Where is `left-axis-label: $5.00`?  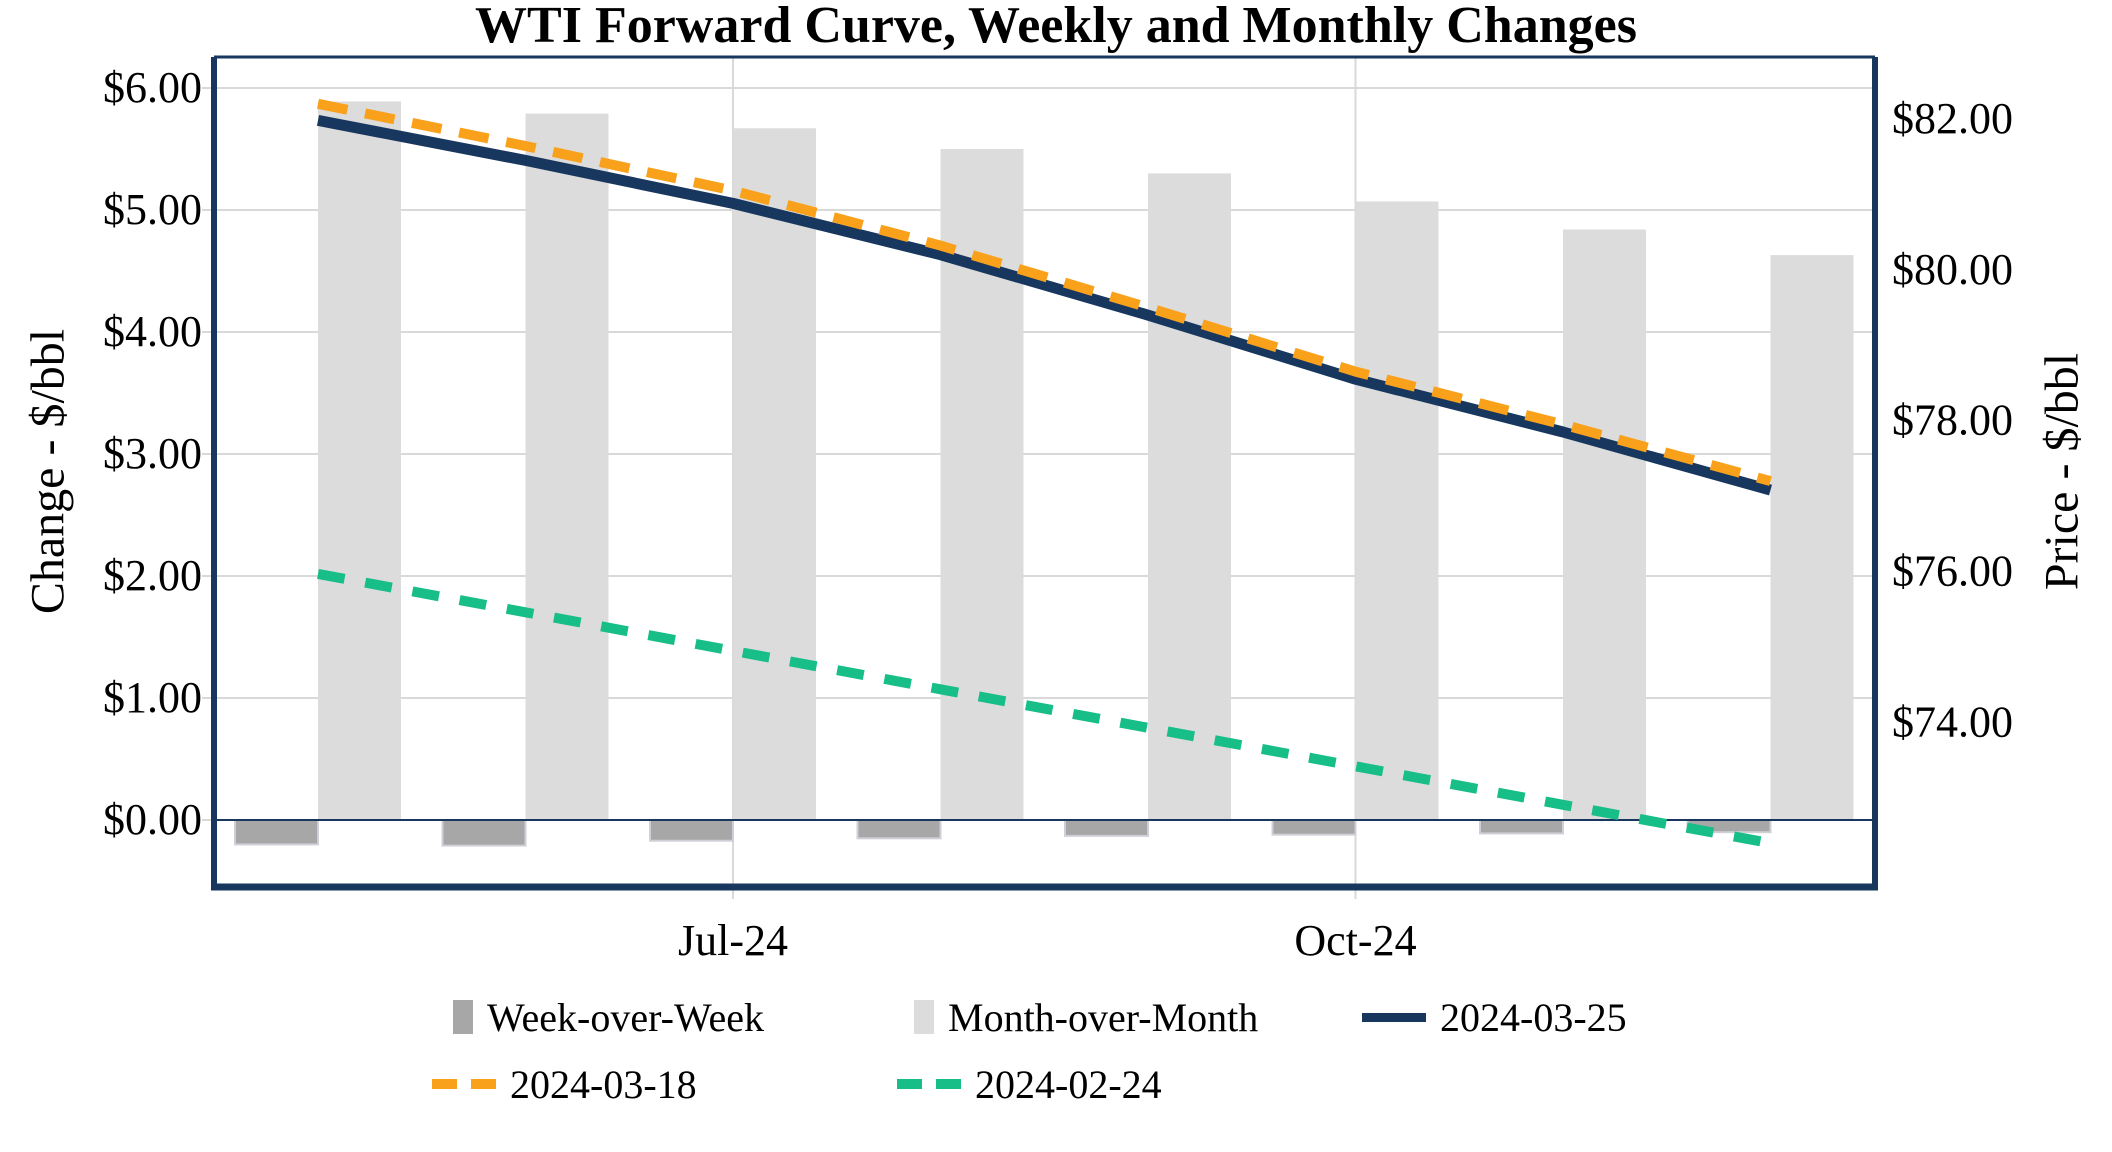
left-axis-label: $5.00 is located at coordinates (152, 209).